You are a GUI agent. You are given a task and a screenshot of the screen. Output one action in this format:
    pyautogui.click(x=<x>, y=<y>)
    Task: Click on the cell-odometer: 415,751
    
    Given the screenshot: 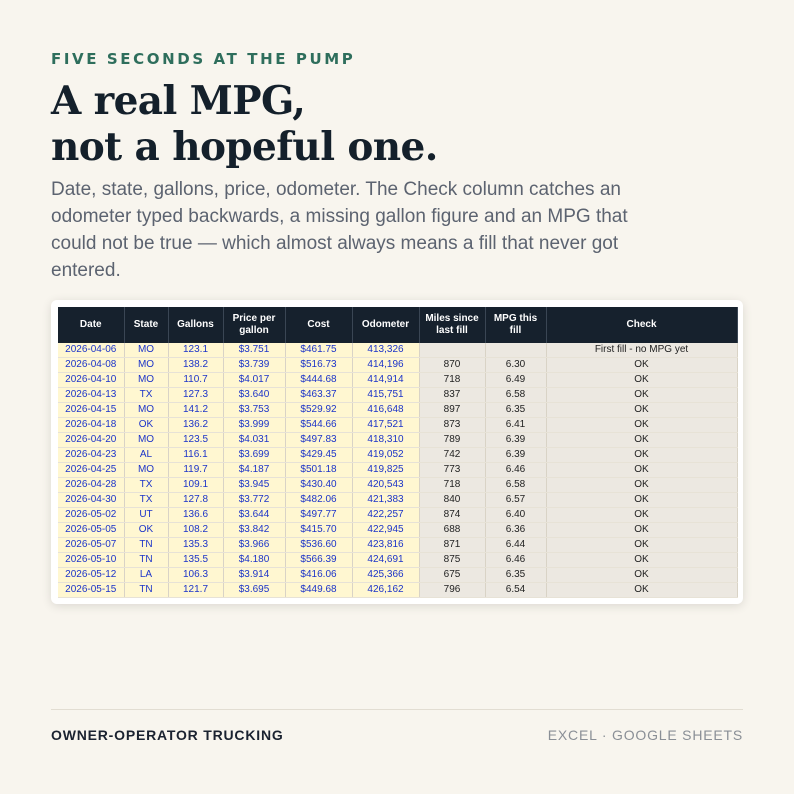 What is the action you would take?
    pyautogui.click(x=386, y=395)
    